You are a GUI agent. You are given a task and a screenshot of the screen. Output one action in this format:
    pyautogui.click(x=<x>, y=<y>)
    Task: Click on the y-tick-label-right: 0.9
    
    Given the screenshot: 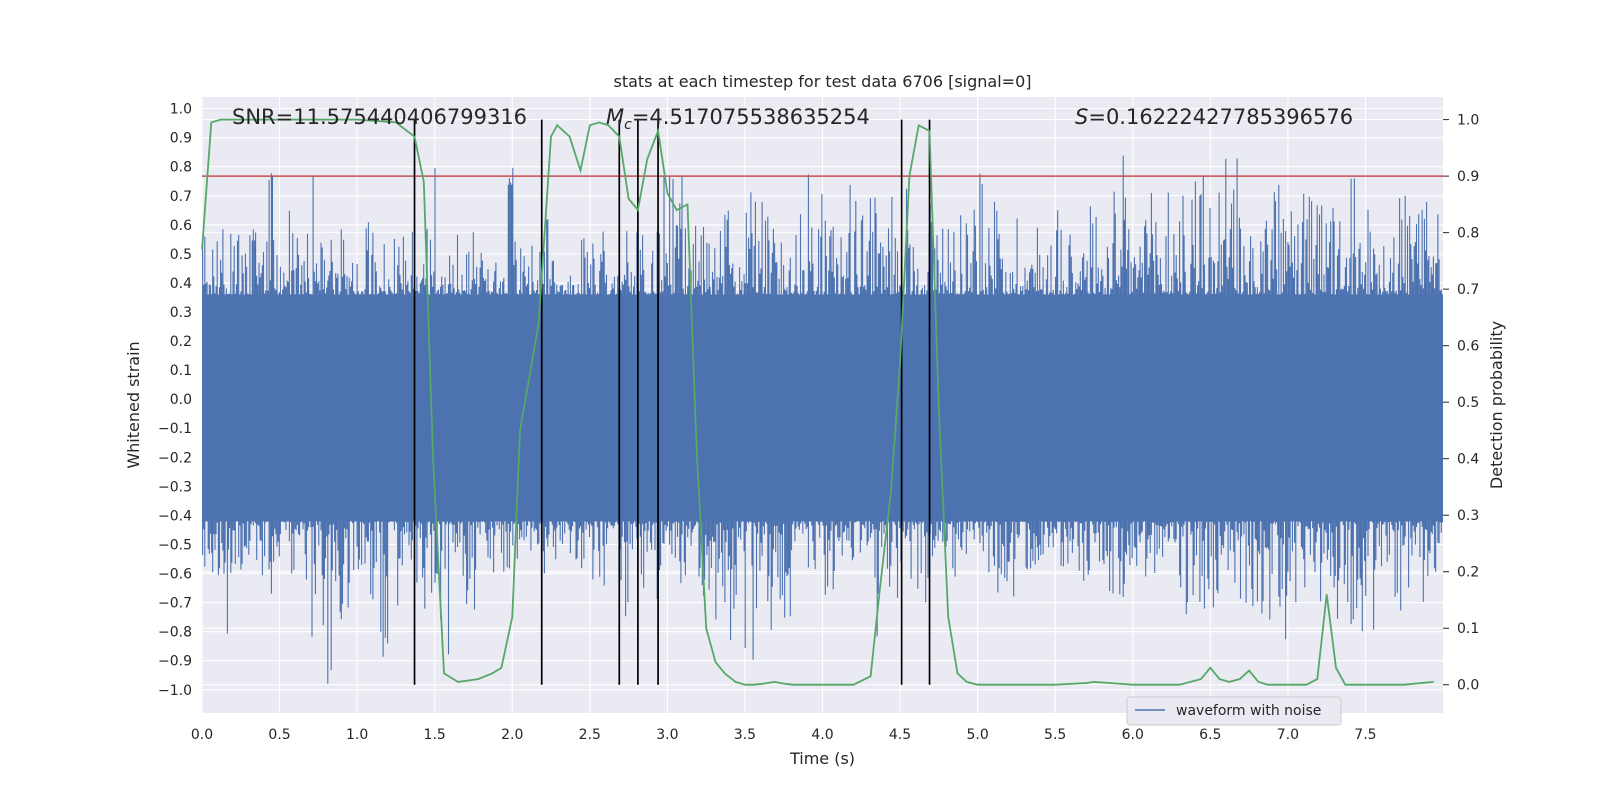 What is the action you would take?
    pyautogui.click(x=1468, y=177)
    